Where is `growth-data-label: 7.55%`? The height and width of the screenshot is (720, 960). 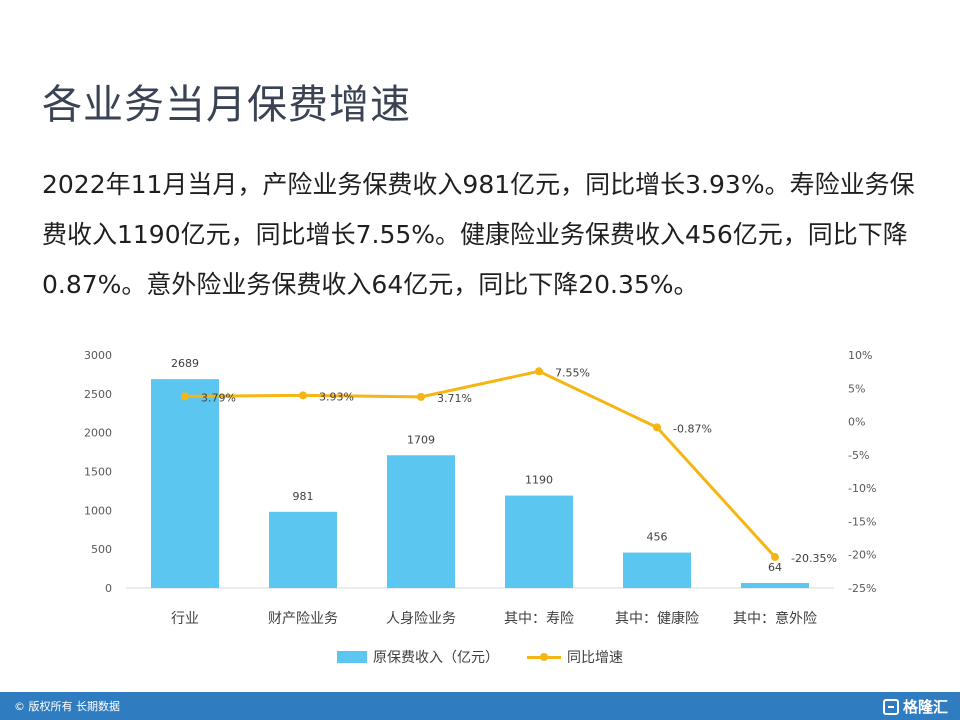 growth-data-label: 7.55% is located at coordinates (572, 372).